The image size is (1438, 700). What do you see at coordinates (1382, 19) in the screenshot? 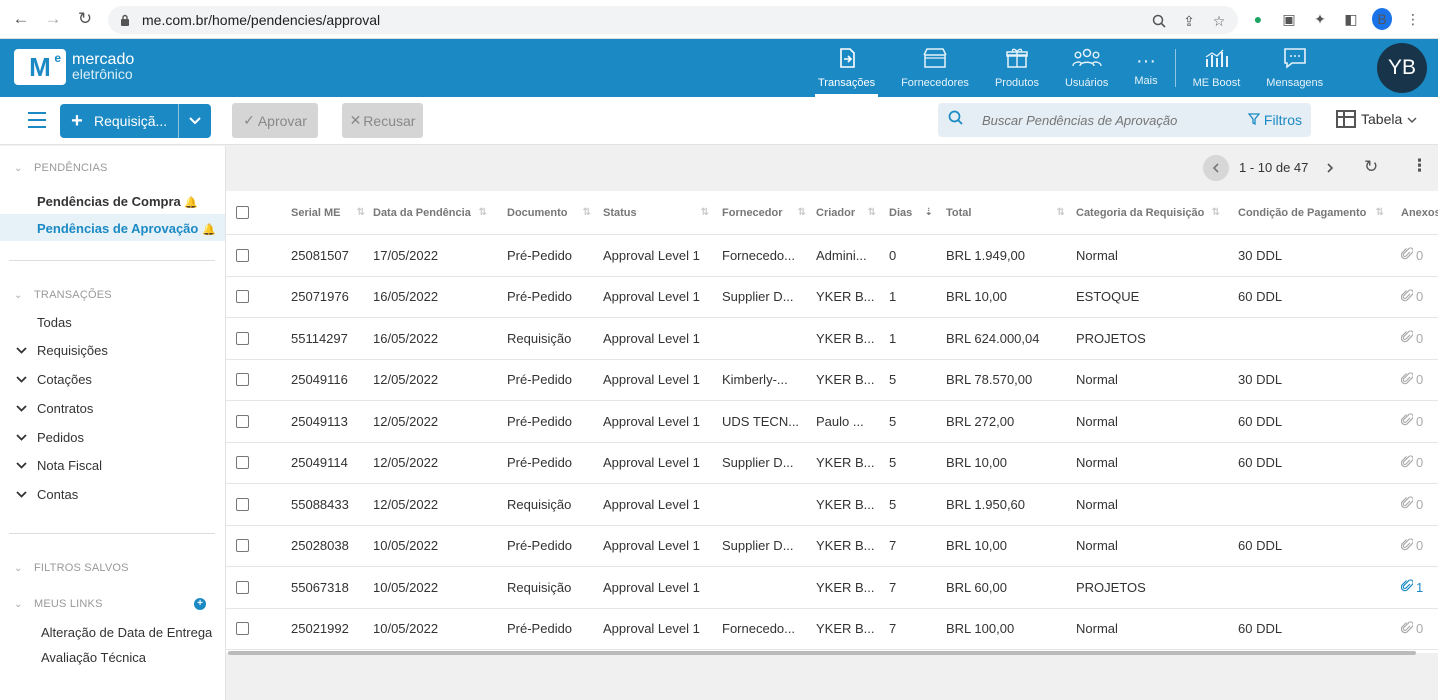
I see `browser-profile-avatar: B` at bounding box center [1382, 19].